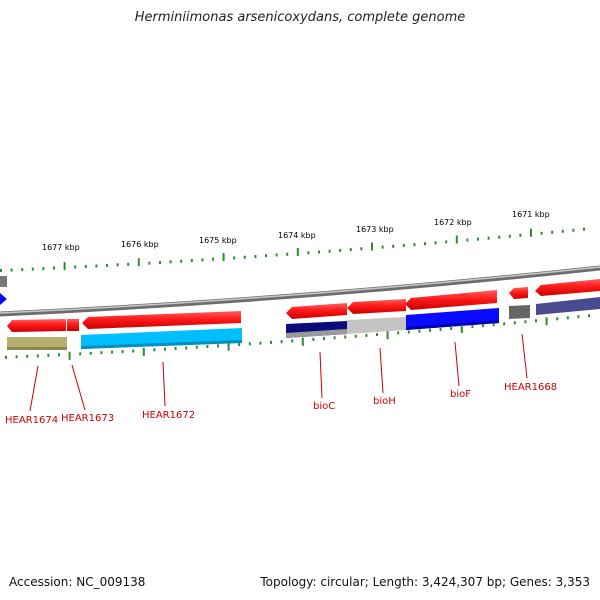  I want to click on ruler-label: 1673 kbp, so click(375, 229).